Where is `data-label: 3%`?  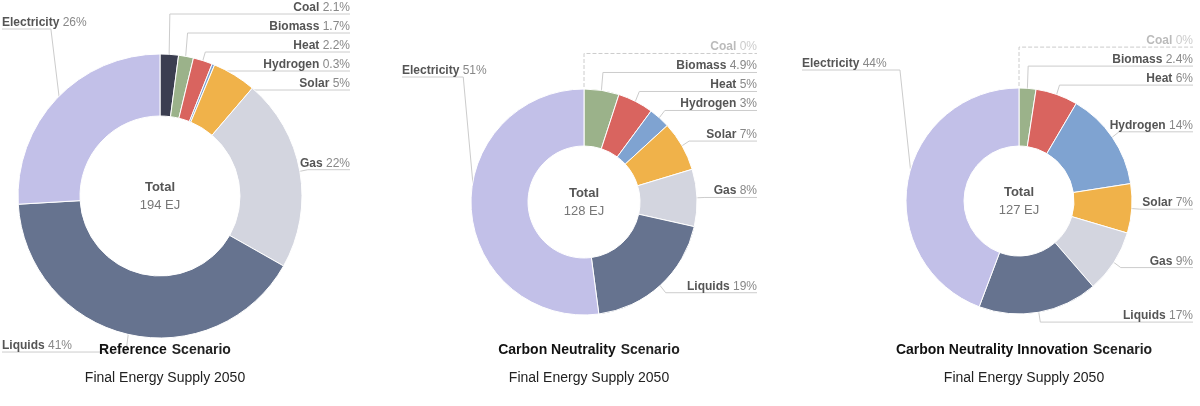 data-label: 3% is located at coordinates (748, 103).